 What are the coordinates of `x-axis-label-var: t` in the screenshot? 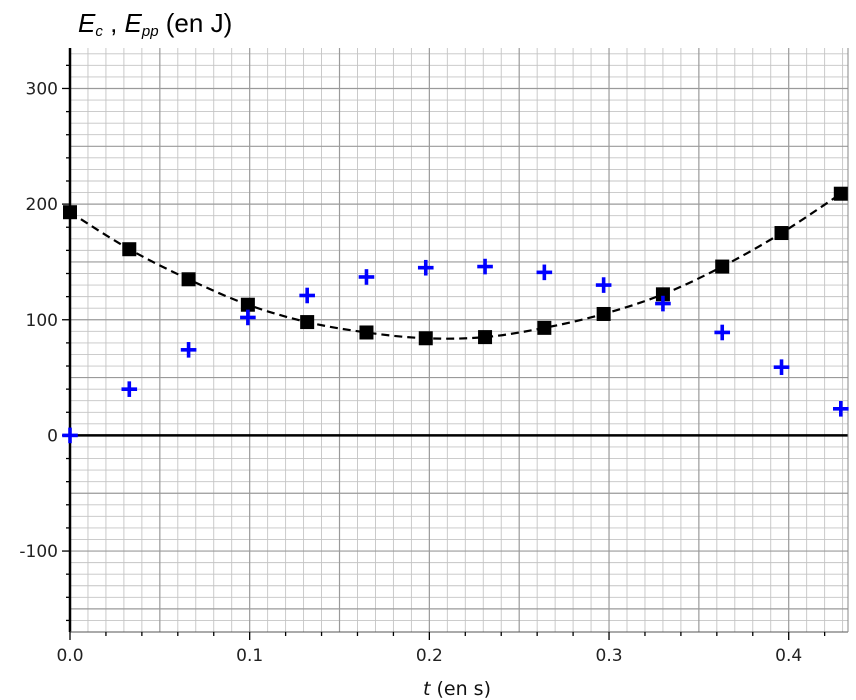 It's located at (427, 689).